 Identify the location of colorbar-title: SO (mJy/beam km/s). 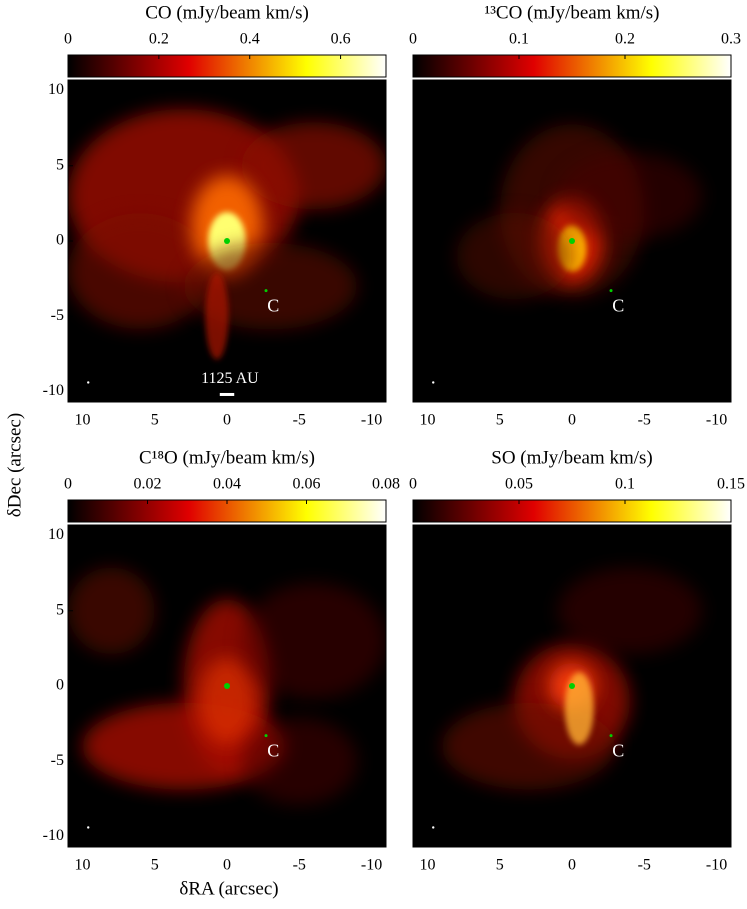
(572, 457).